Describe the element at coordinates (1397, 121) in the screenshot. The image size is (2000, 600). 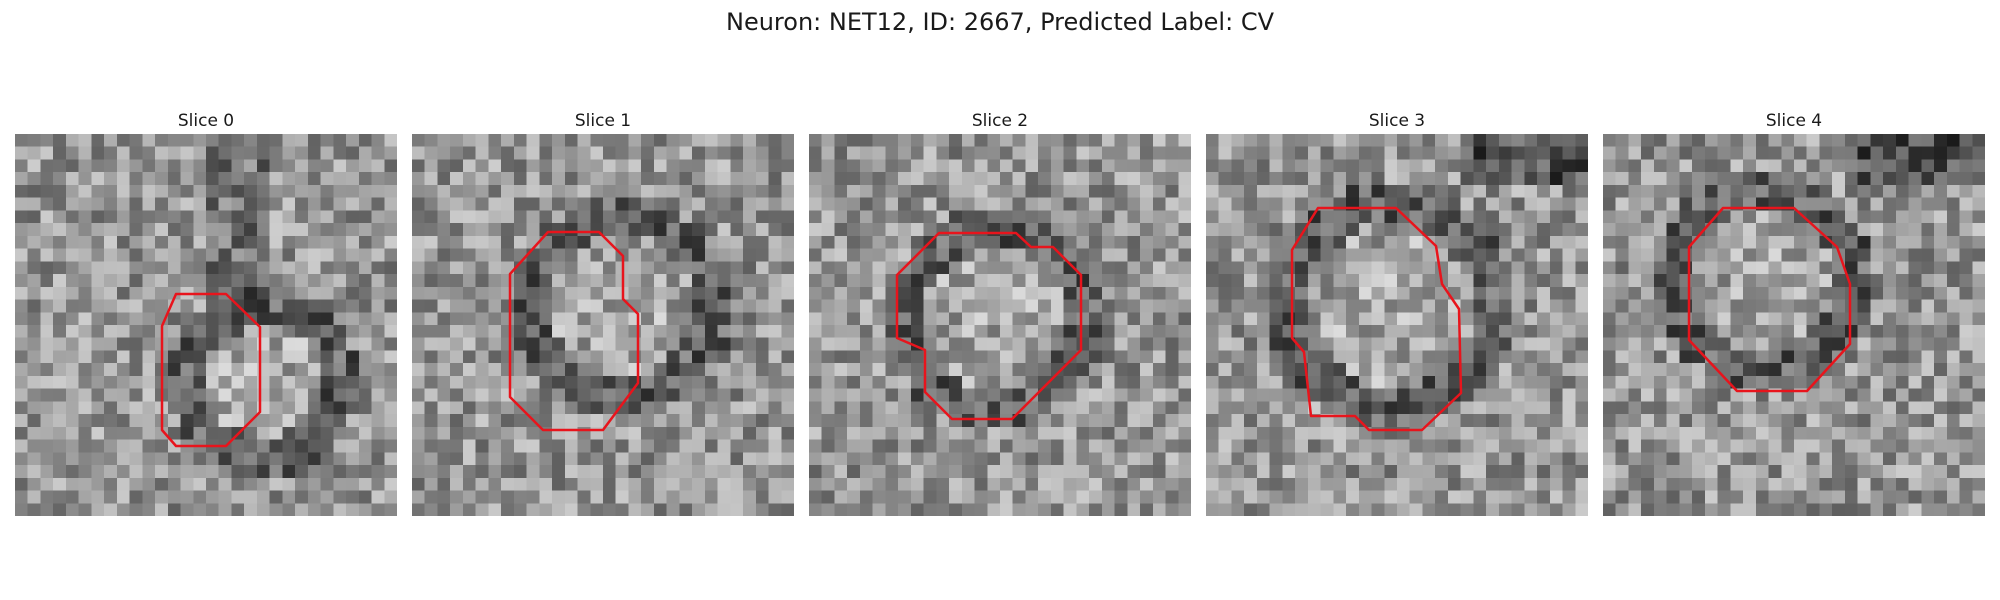
I see `slice-title: Slice 3` at that location.